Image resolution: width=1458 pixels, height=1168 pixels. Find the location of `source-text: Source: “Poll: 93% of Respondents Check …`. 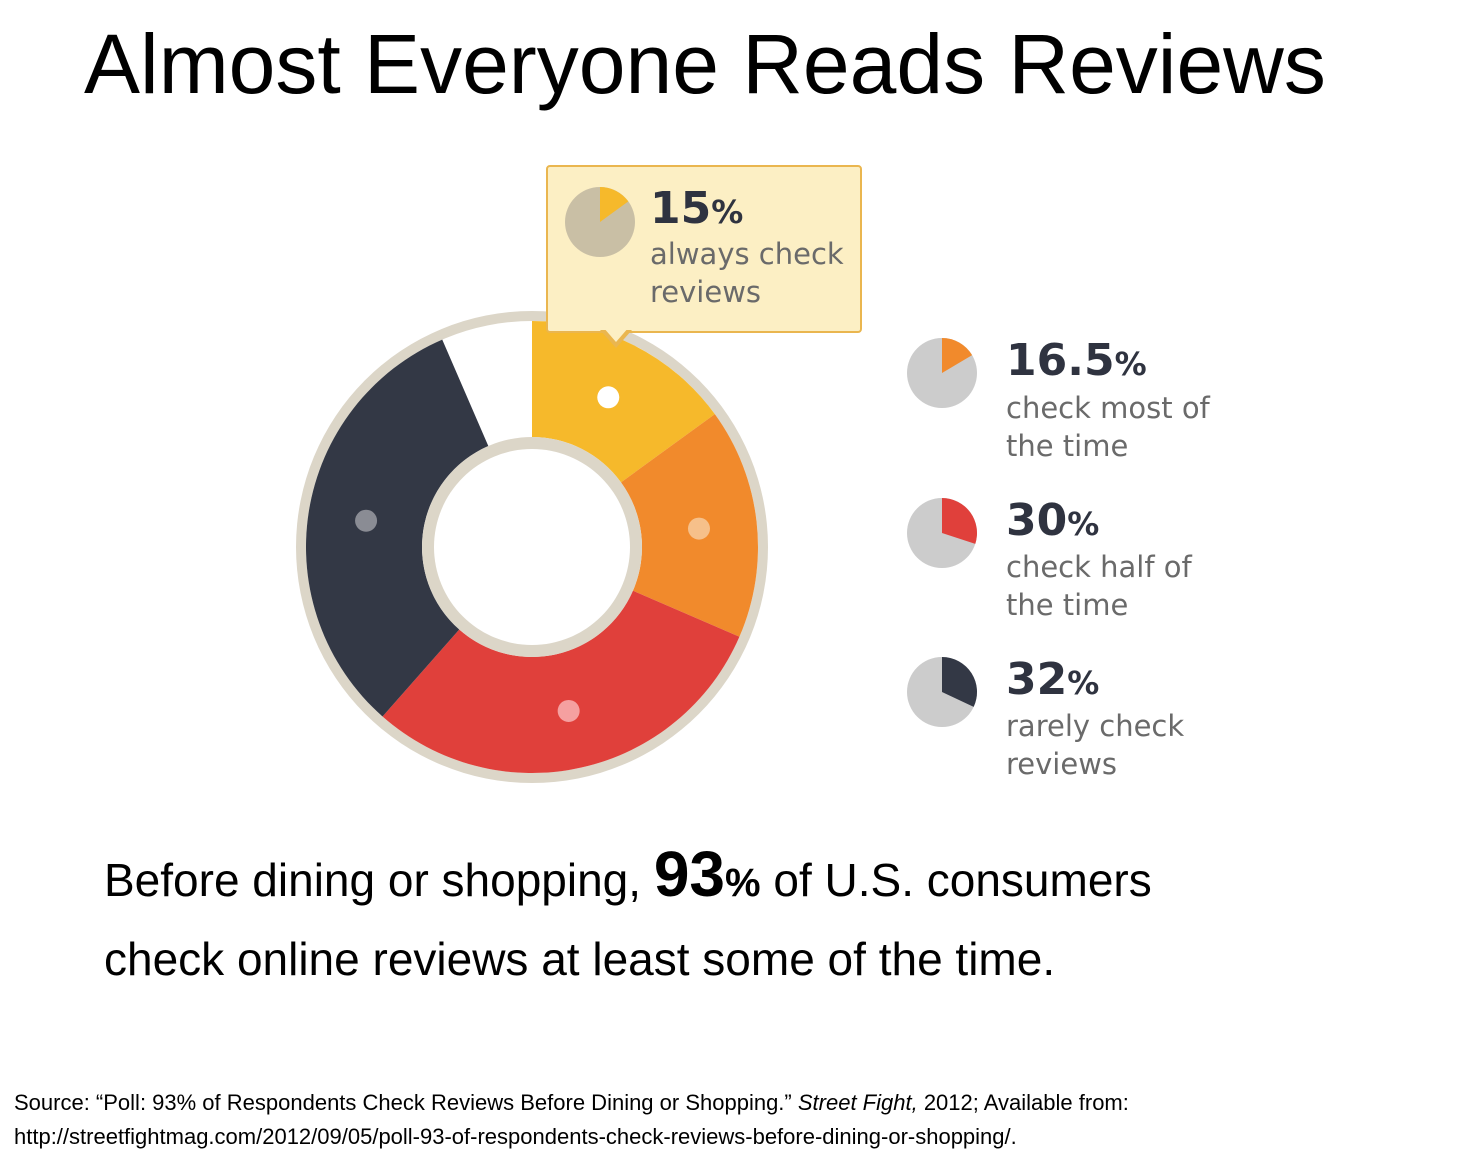

source-text: Source: “Poll: 93% of Respondents Check … is located at coordinates (406, 1102).